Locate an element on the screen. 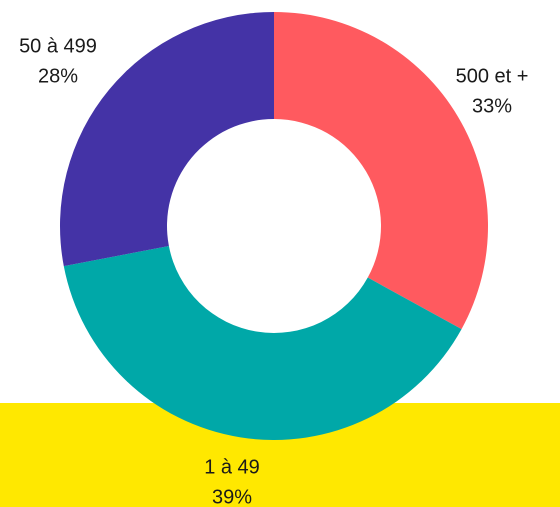 Image resolution: width=560 pixels, height=507 pixels. category-label: 50 à 499 is located at coordinates (58, 46).